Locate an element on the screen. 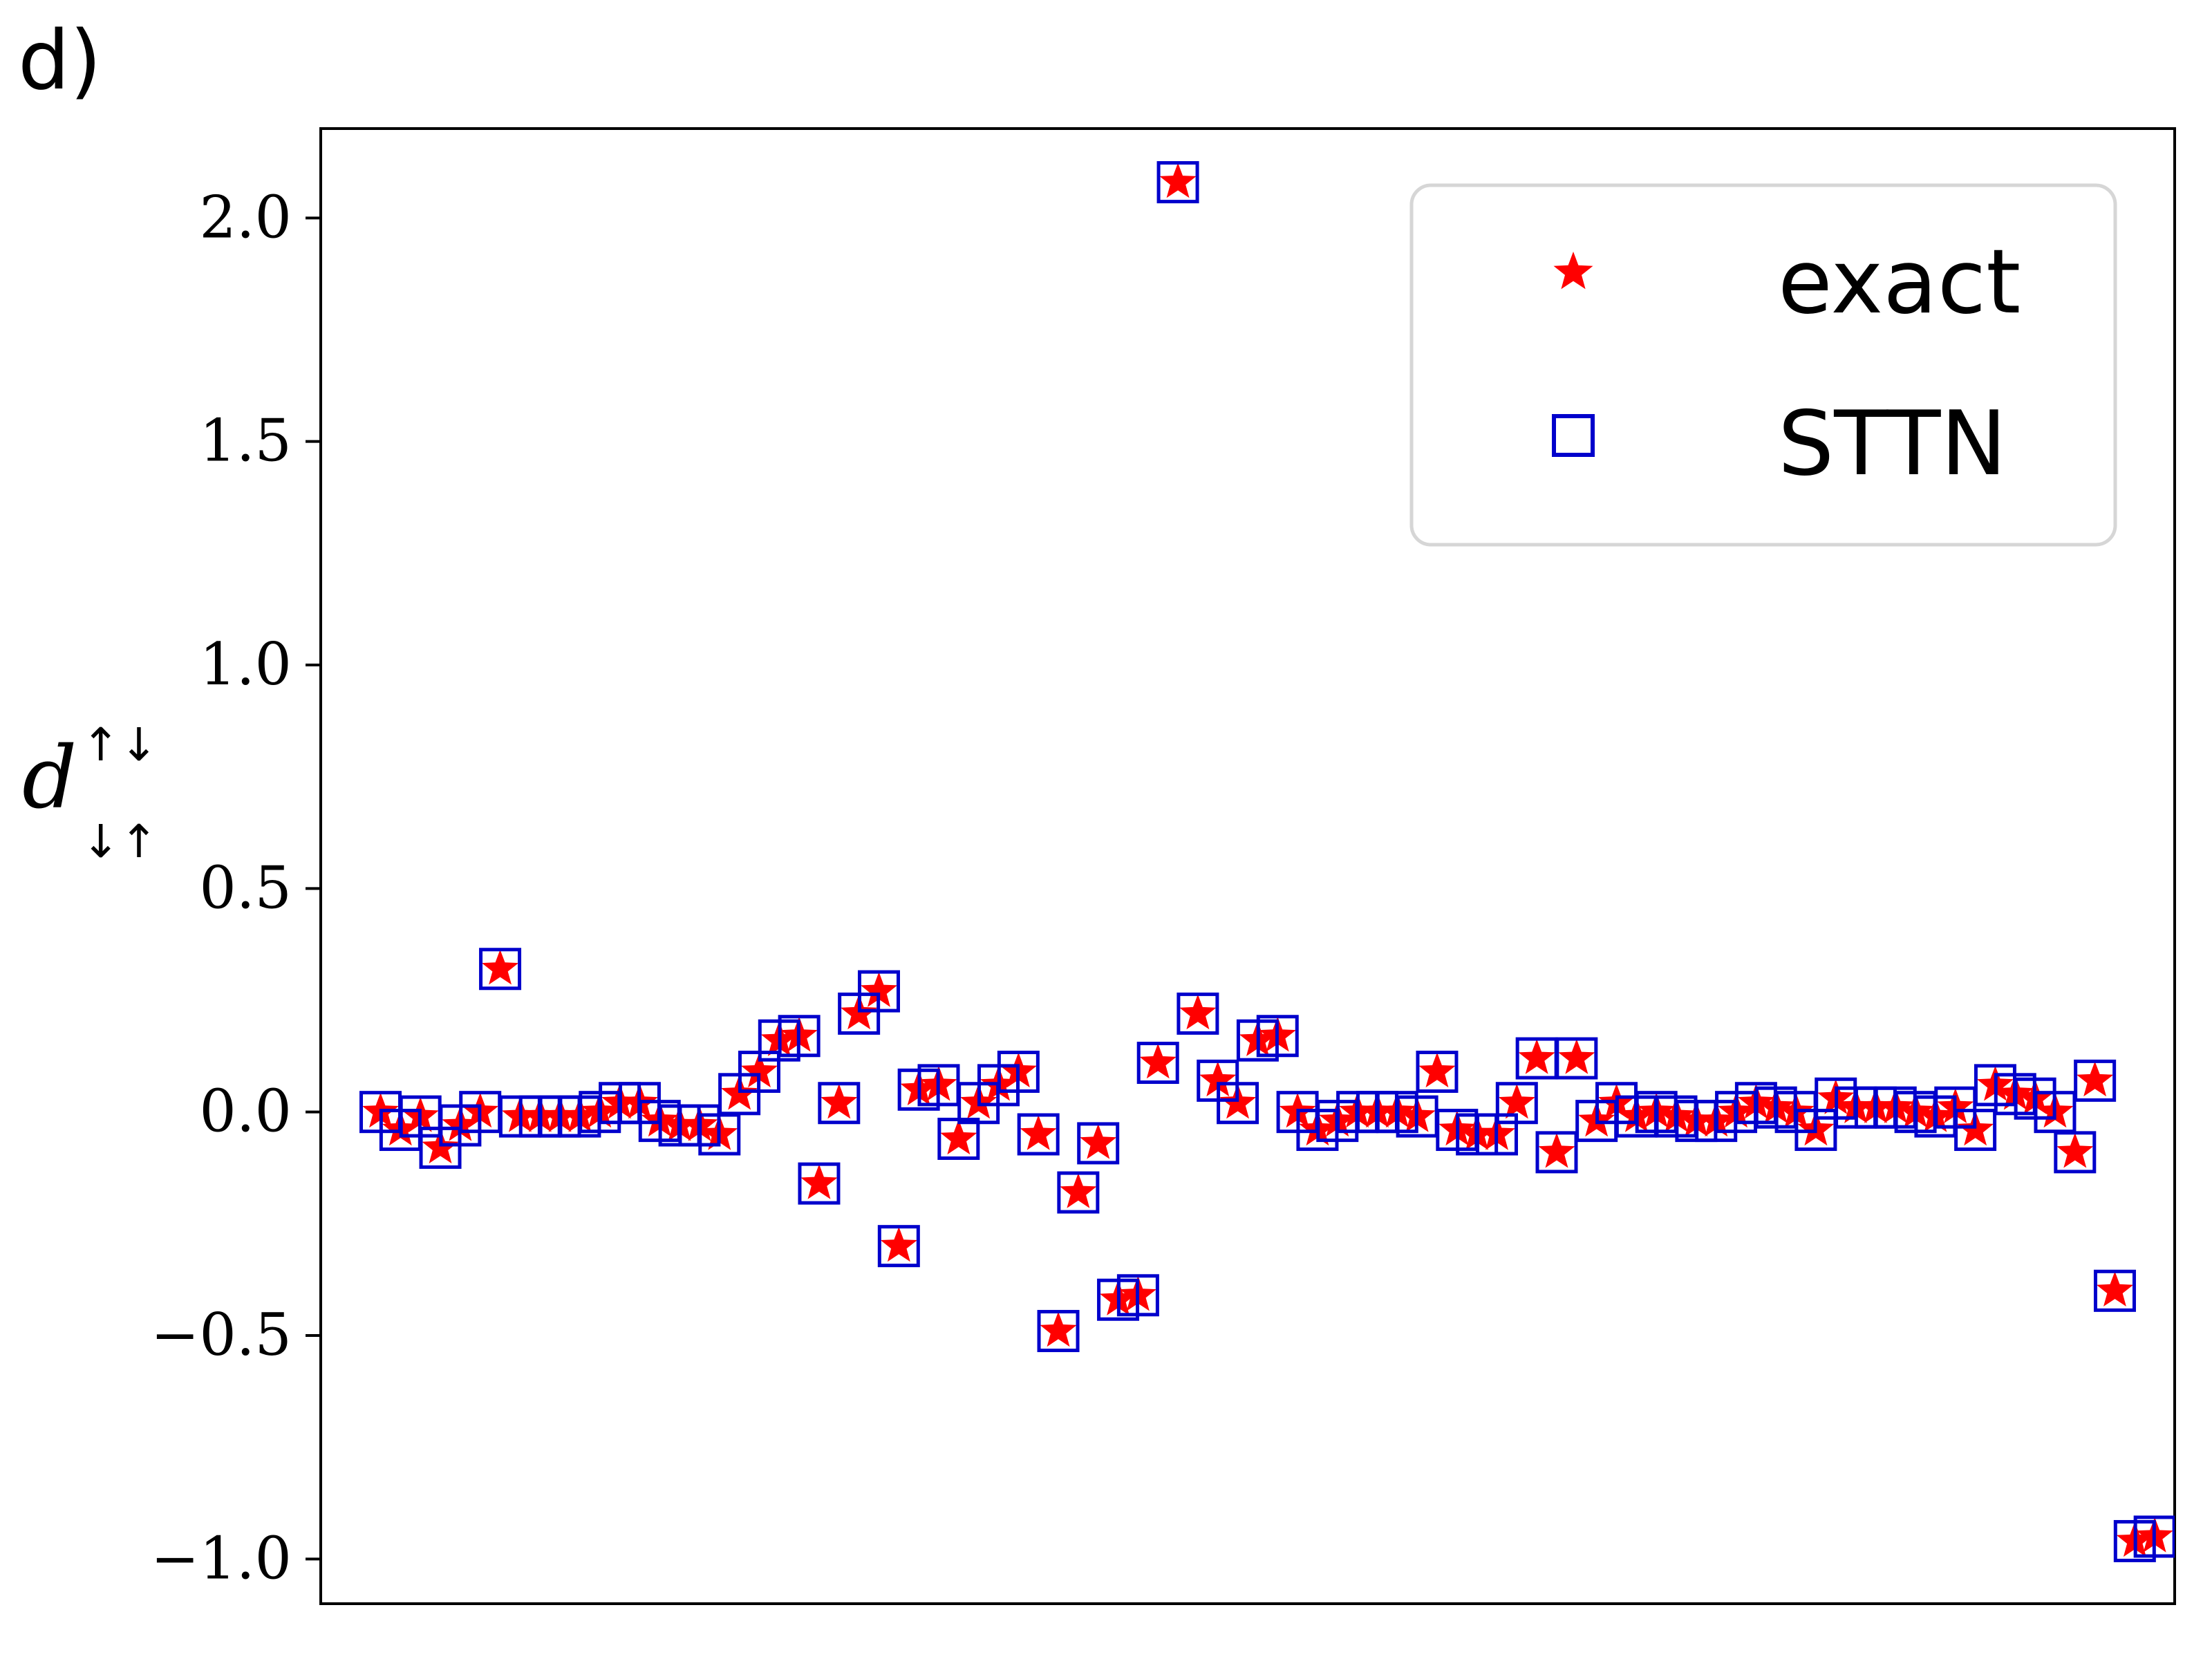 The width and height of the screenshot is (2212, 1659). y-tick-label: 0.5 is located at coordinates (246, 887).